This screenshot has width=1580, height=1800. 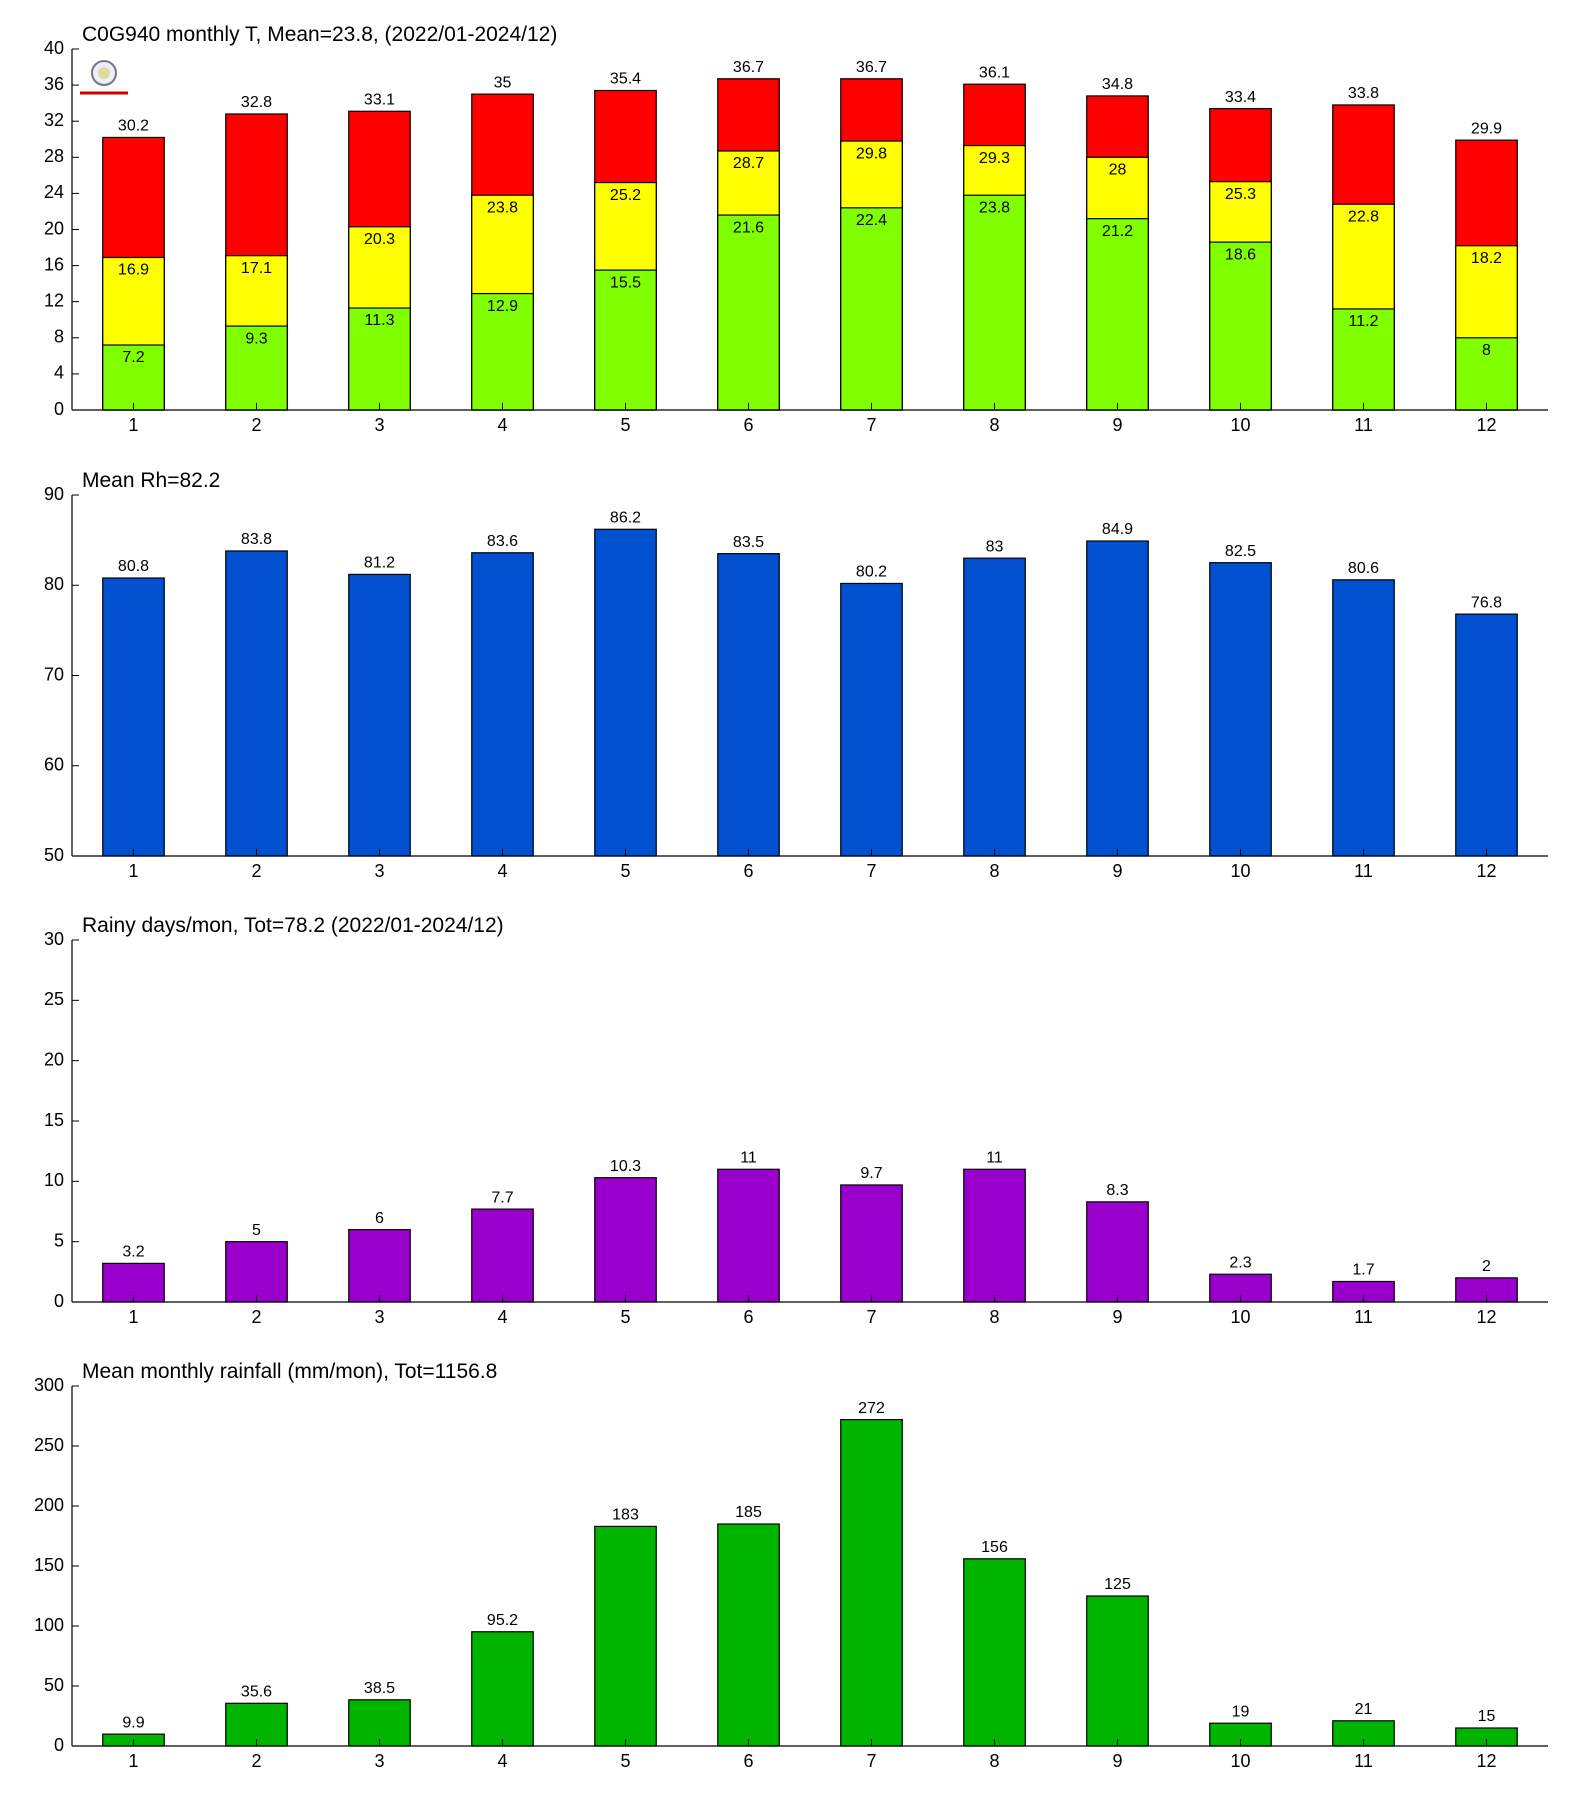 I want to click on value-label: 36.1, so click(x=994, y=72).